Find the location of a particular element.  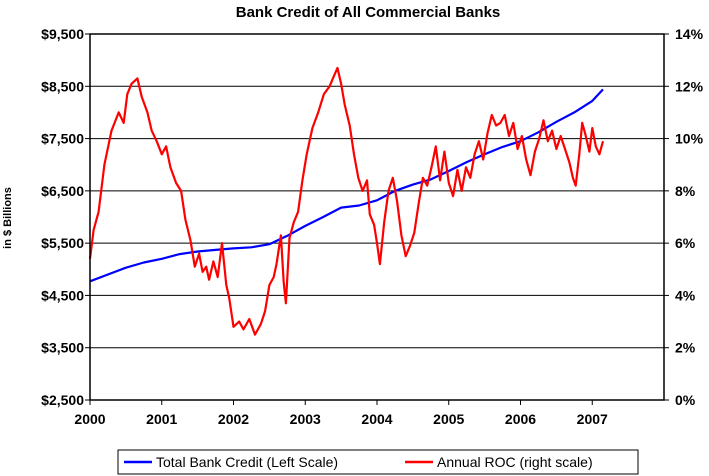

x-tick-label-4: 2004 is located at coordinates (376, 419).